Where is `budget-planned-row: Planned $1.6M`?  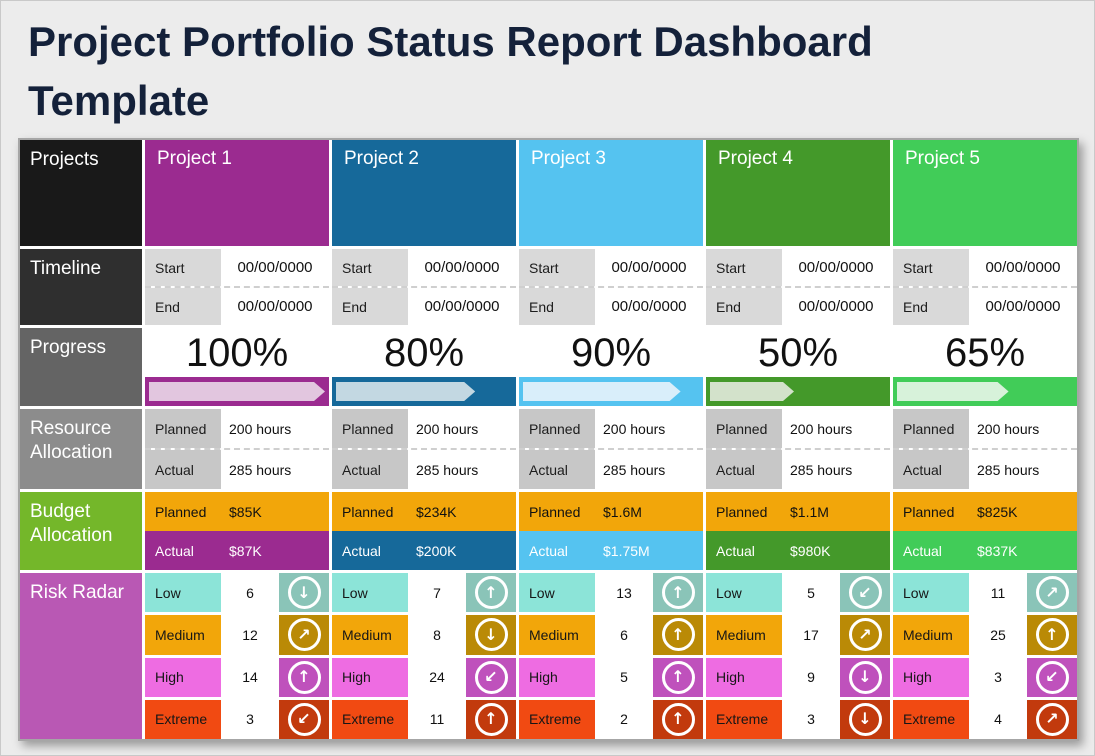 budget-planned-row: Planned $1.6M is located at coordinates (611, 511).